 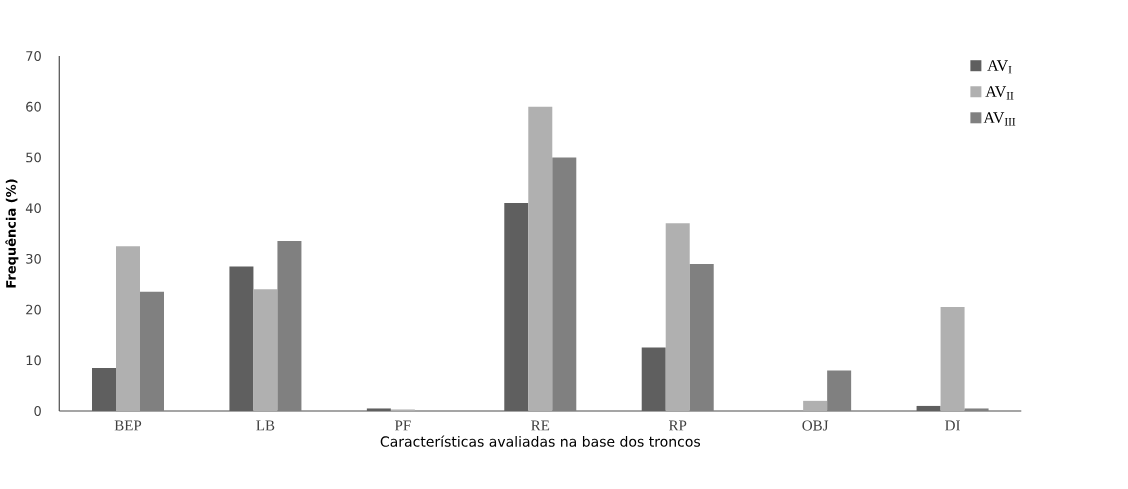 I want to click on x-tick-label: DI, so click(x=952, y=425).